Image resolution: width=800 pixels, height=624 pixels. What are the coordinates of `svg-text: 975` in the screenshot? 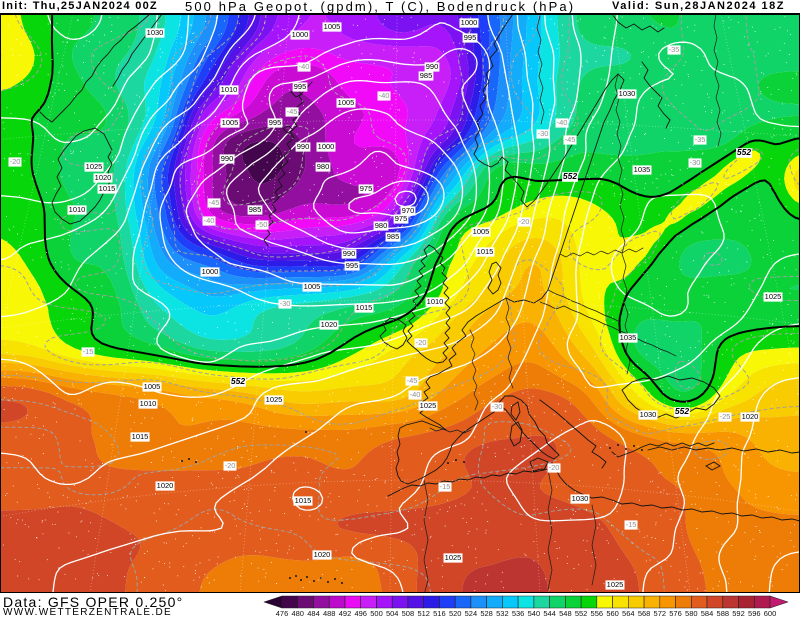 It's located at (401, 218).